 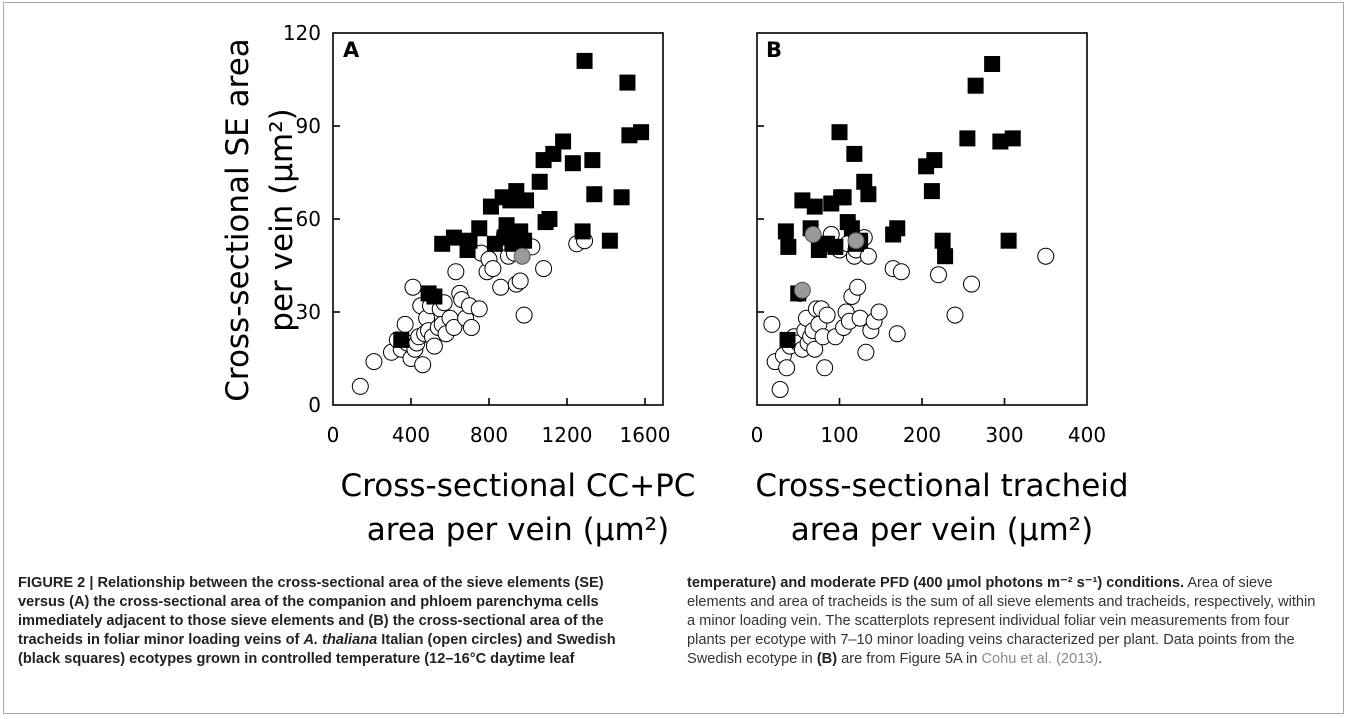 What do you see at coordinates (827, 659) in the screenshot?
I see `caption-panel-ref: (B)` at bounding box center [827, 659].